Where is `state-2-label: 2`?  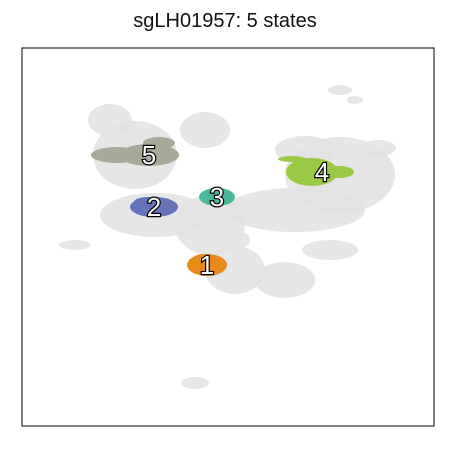 state-2-label: 2 is located at coordinates (154, 207).